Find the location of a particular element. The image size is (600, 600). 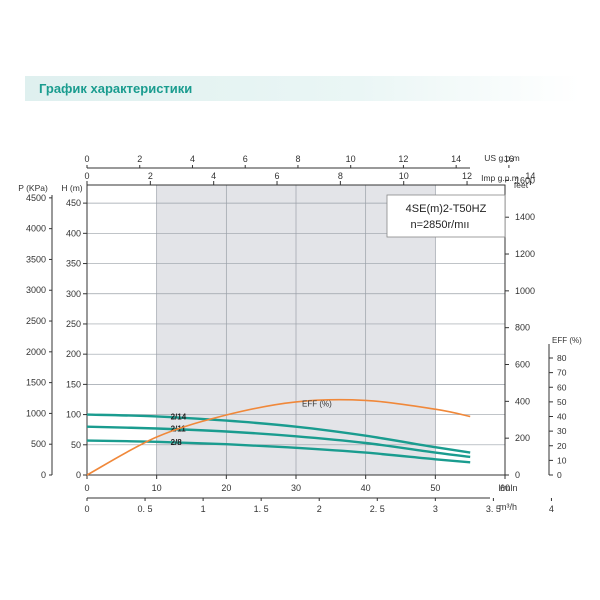

feet-tick-label: 1400 is located at coordinates (525, 217).